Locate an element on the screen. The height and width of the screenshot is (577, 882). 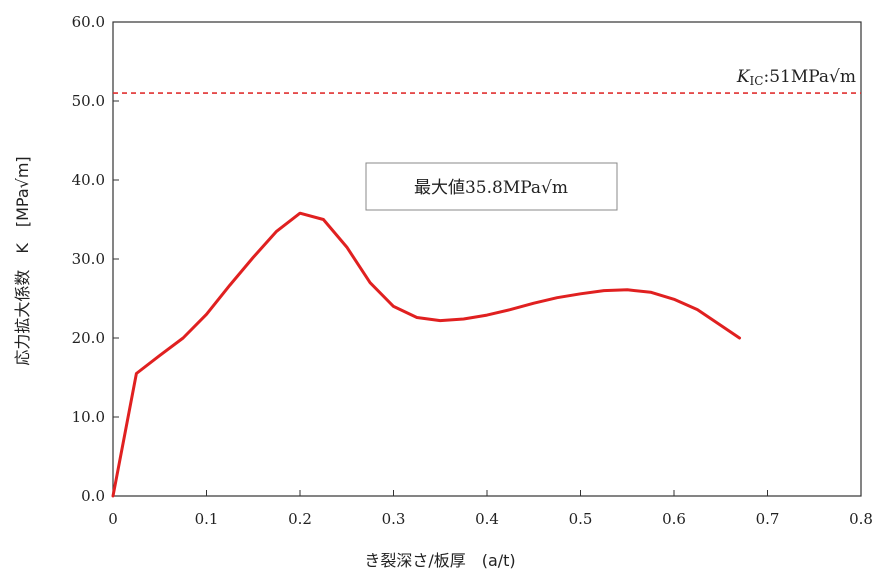
y-tick-label: 0.0 is located at coordinates (93, 496).